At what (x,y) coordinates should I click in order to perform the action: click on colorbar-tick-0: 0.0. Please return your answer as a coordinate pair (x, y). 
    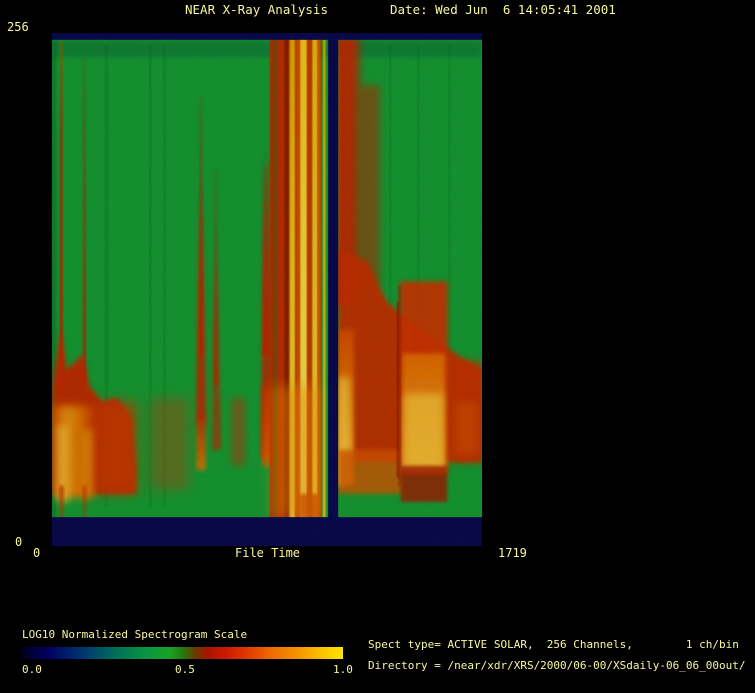
    Looking at the image, I should click on (32, 669).